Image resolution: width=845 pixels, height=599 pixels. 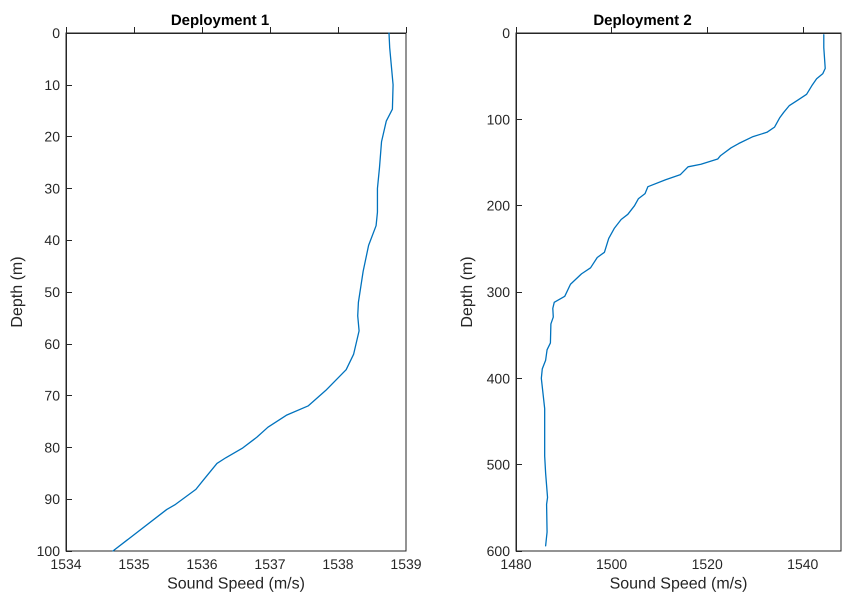 I want to click on x-tick-label: 1538, so click(x=338, y=564).